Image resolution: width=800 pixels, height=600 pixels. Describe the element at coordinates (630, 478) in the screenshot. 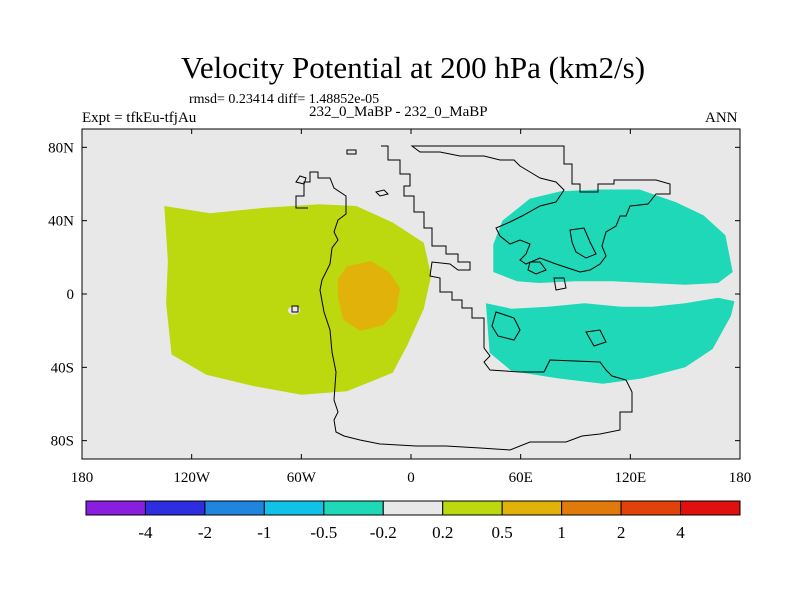

I see `x-tick-label: 120E` at that location.